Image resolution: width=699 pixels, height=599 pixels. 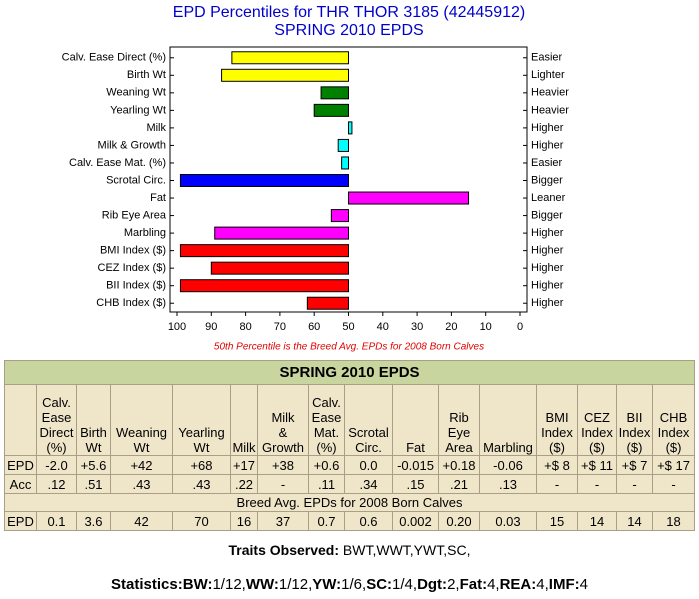 What do you see at coordinates (244, 521) in the screenshot?
I see `cell: 16` at bounding box center [244, 521].